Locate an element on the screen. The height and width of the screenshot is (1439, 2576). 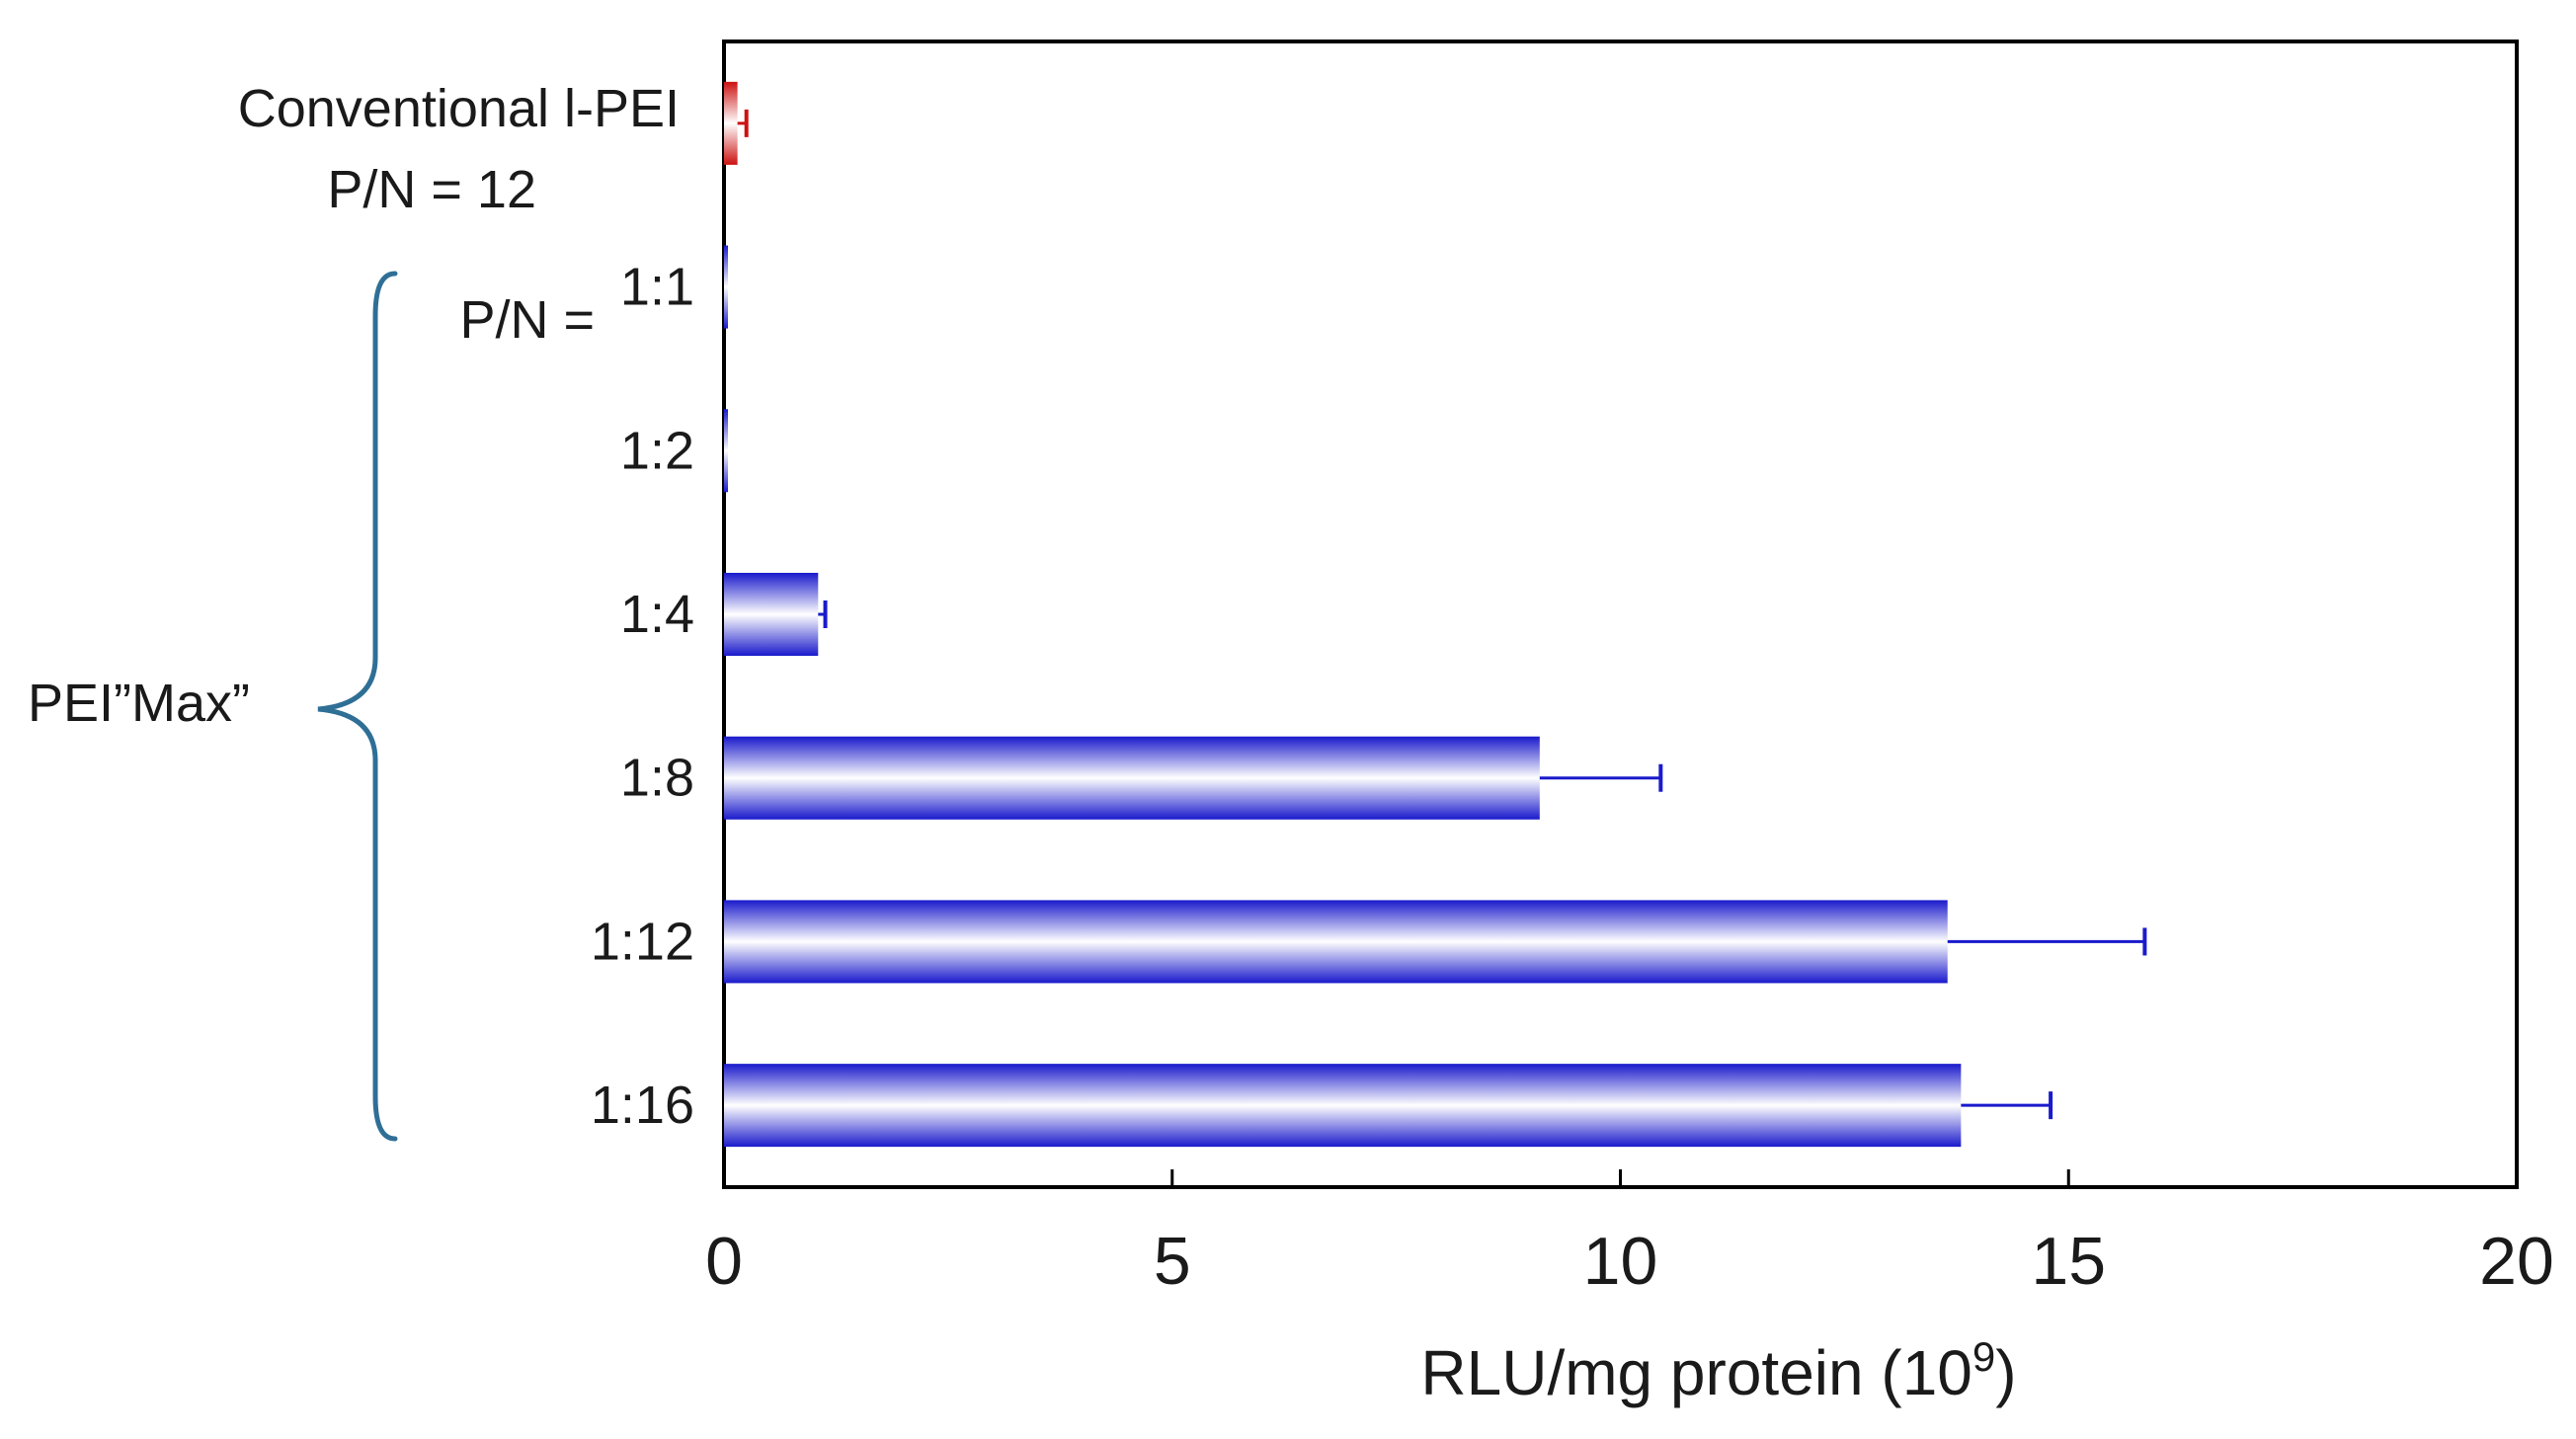
x-tick-label-1: 5 is located at coordinates (1172, 1261).